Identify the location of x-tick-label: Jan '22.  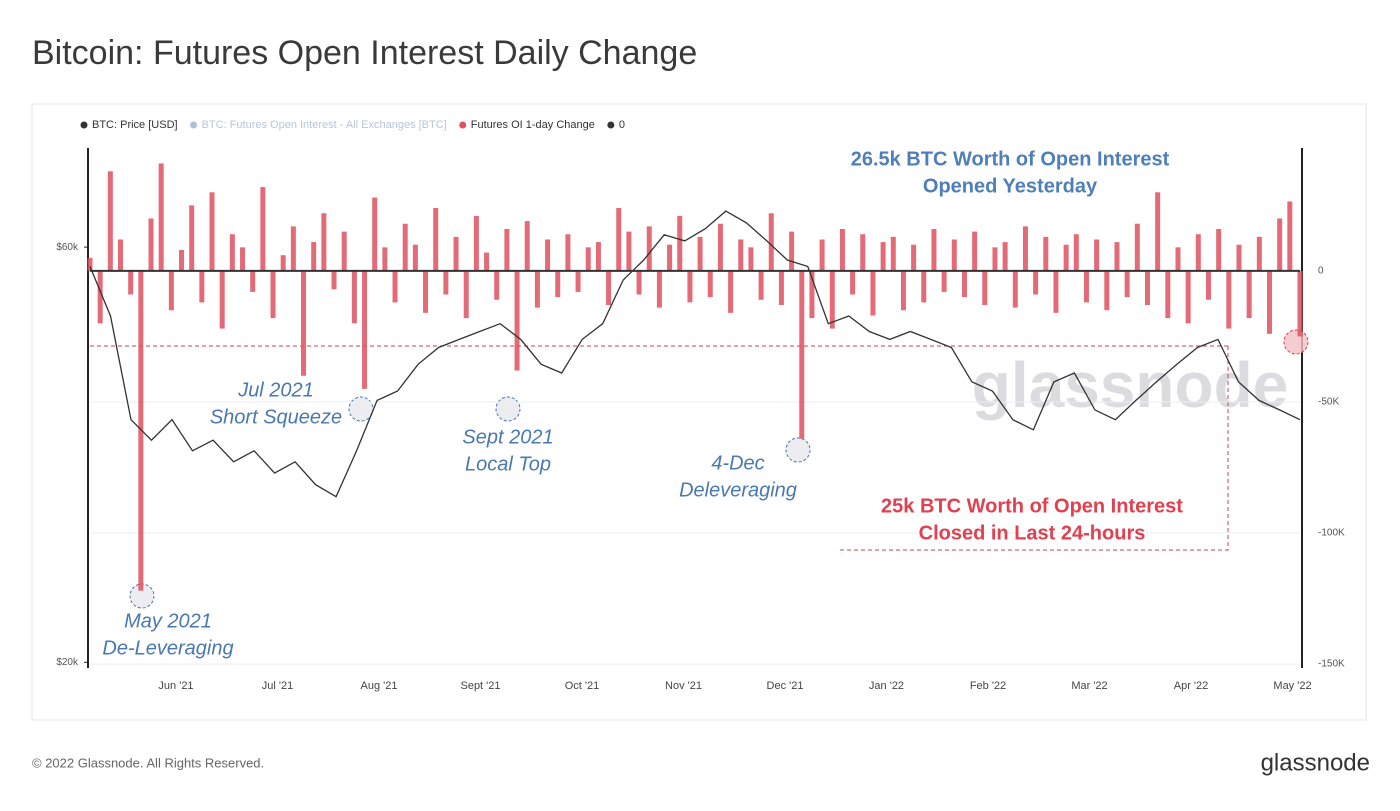
(886, 686).